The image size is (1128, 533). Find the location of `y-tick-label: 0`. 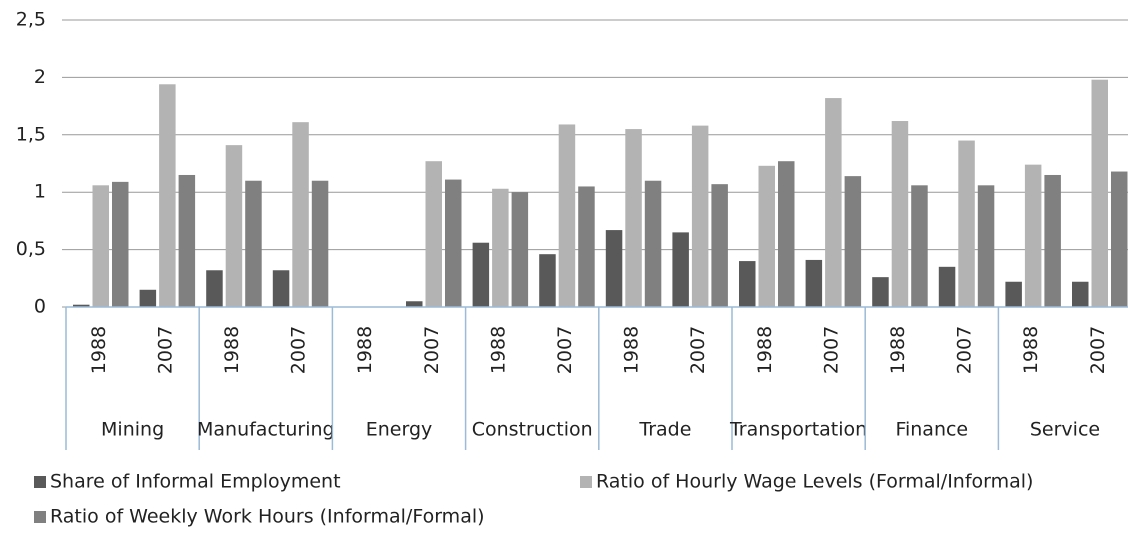

y-tick-label: 0 is located at coordinates (40, 307).